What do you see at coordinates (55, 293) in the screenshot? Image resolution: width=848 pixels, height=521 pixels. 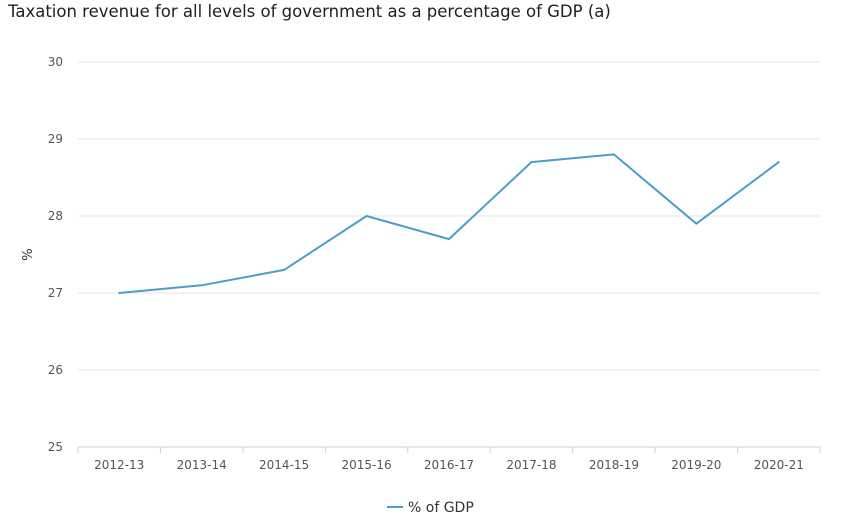 I see `y-tick-label: 27` at bounding box center [55, 293].